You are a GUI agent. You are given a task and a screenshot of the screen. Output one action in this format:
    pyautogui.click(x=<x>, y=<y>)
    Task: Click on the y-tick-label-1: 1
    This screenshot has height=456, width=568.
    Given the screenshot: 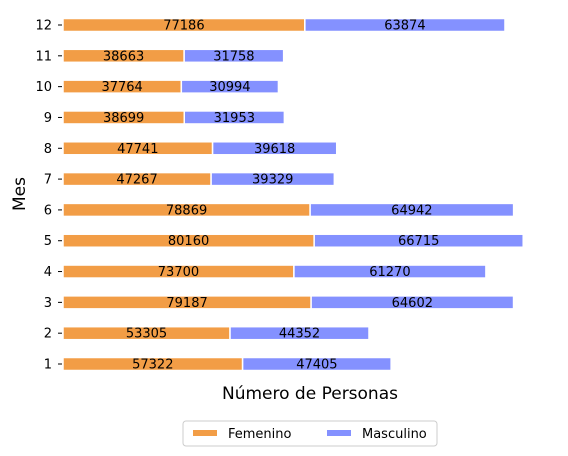 What is the action you would take?
    pyautogui.click(x=48, y=365)
    